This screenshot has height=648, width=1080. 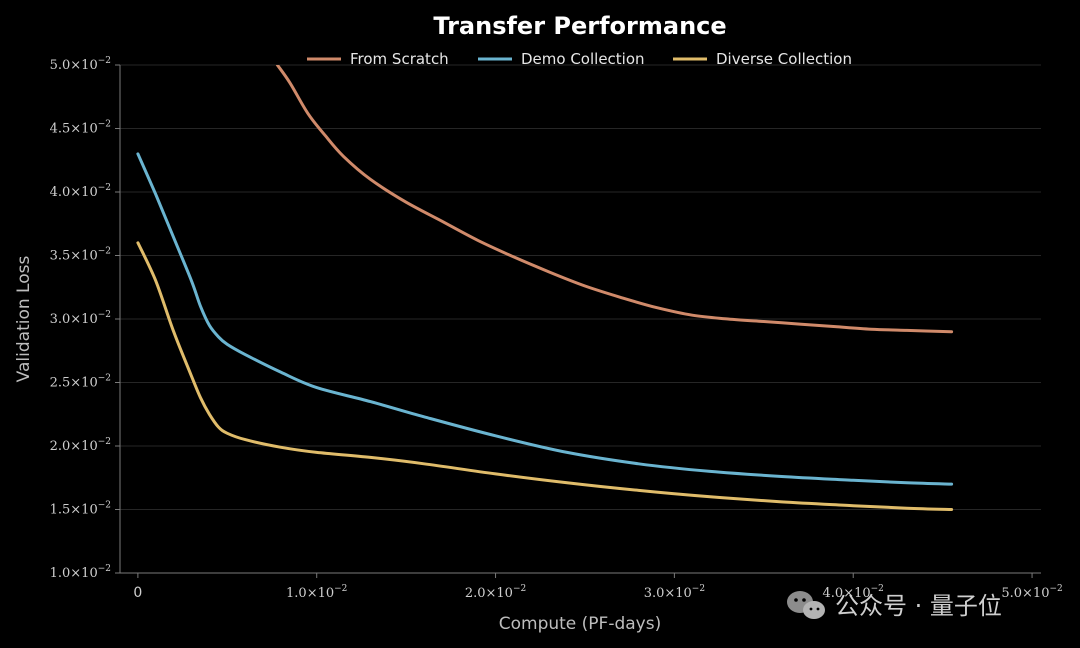 I want to click on legend-item-from-scratch: From Scratch, so click(x=378, y=59).